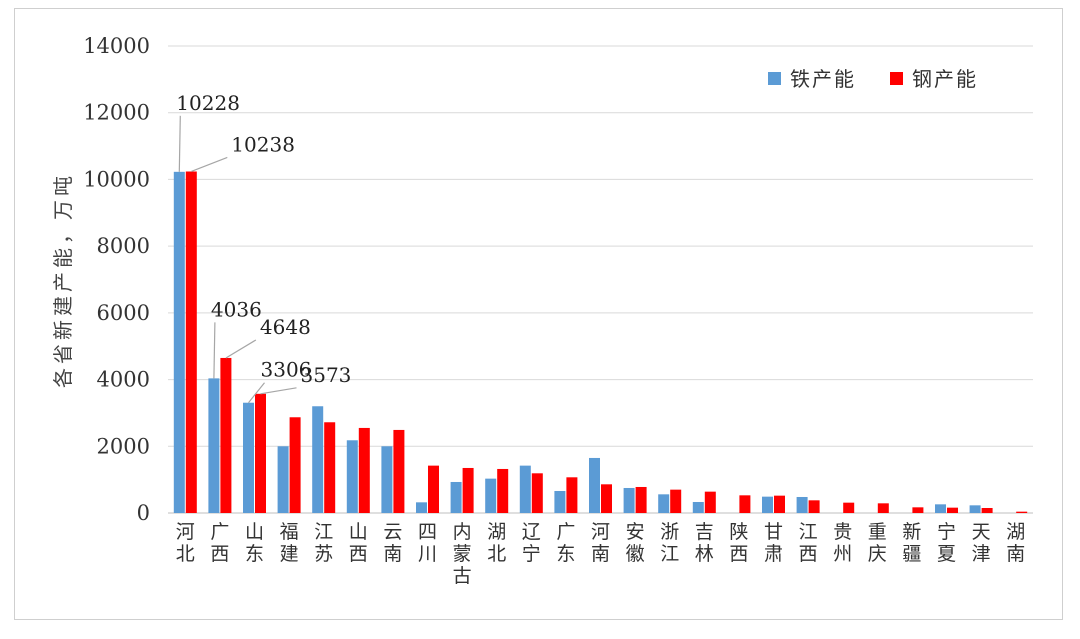 This screenshot has height=639, width=1080. I want to click on x-tick-label: 江西, so click(808, 543).